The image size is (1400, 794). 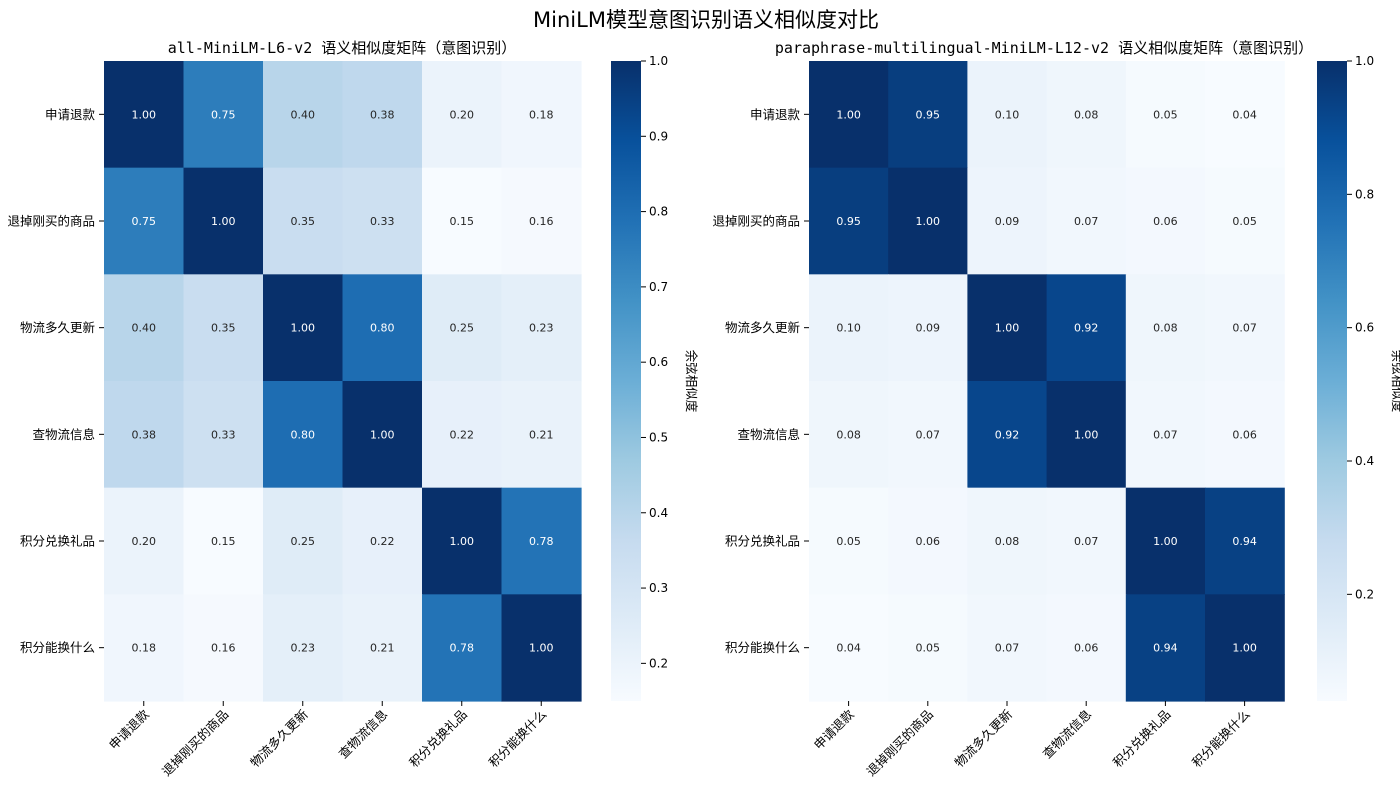 What do you see at coordinates (1364, 461) in the screenshot?
I see `colorbar-tick-label: 0.4` at bounding box center [1364, 461].